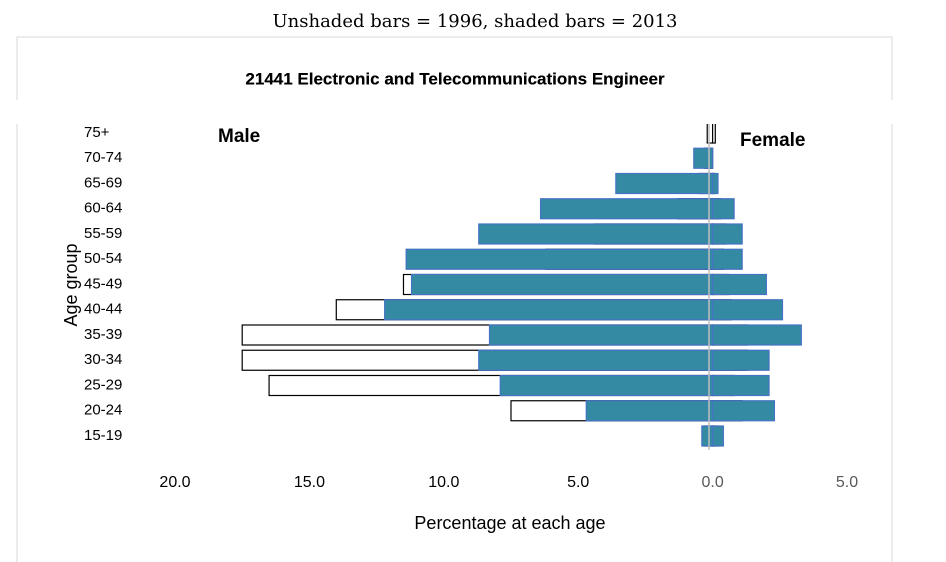  What do you see at coordinates (103, 334) in the screenshot?
I see `y-tick-label: 35-39` at bounding box center [103, 334].